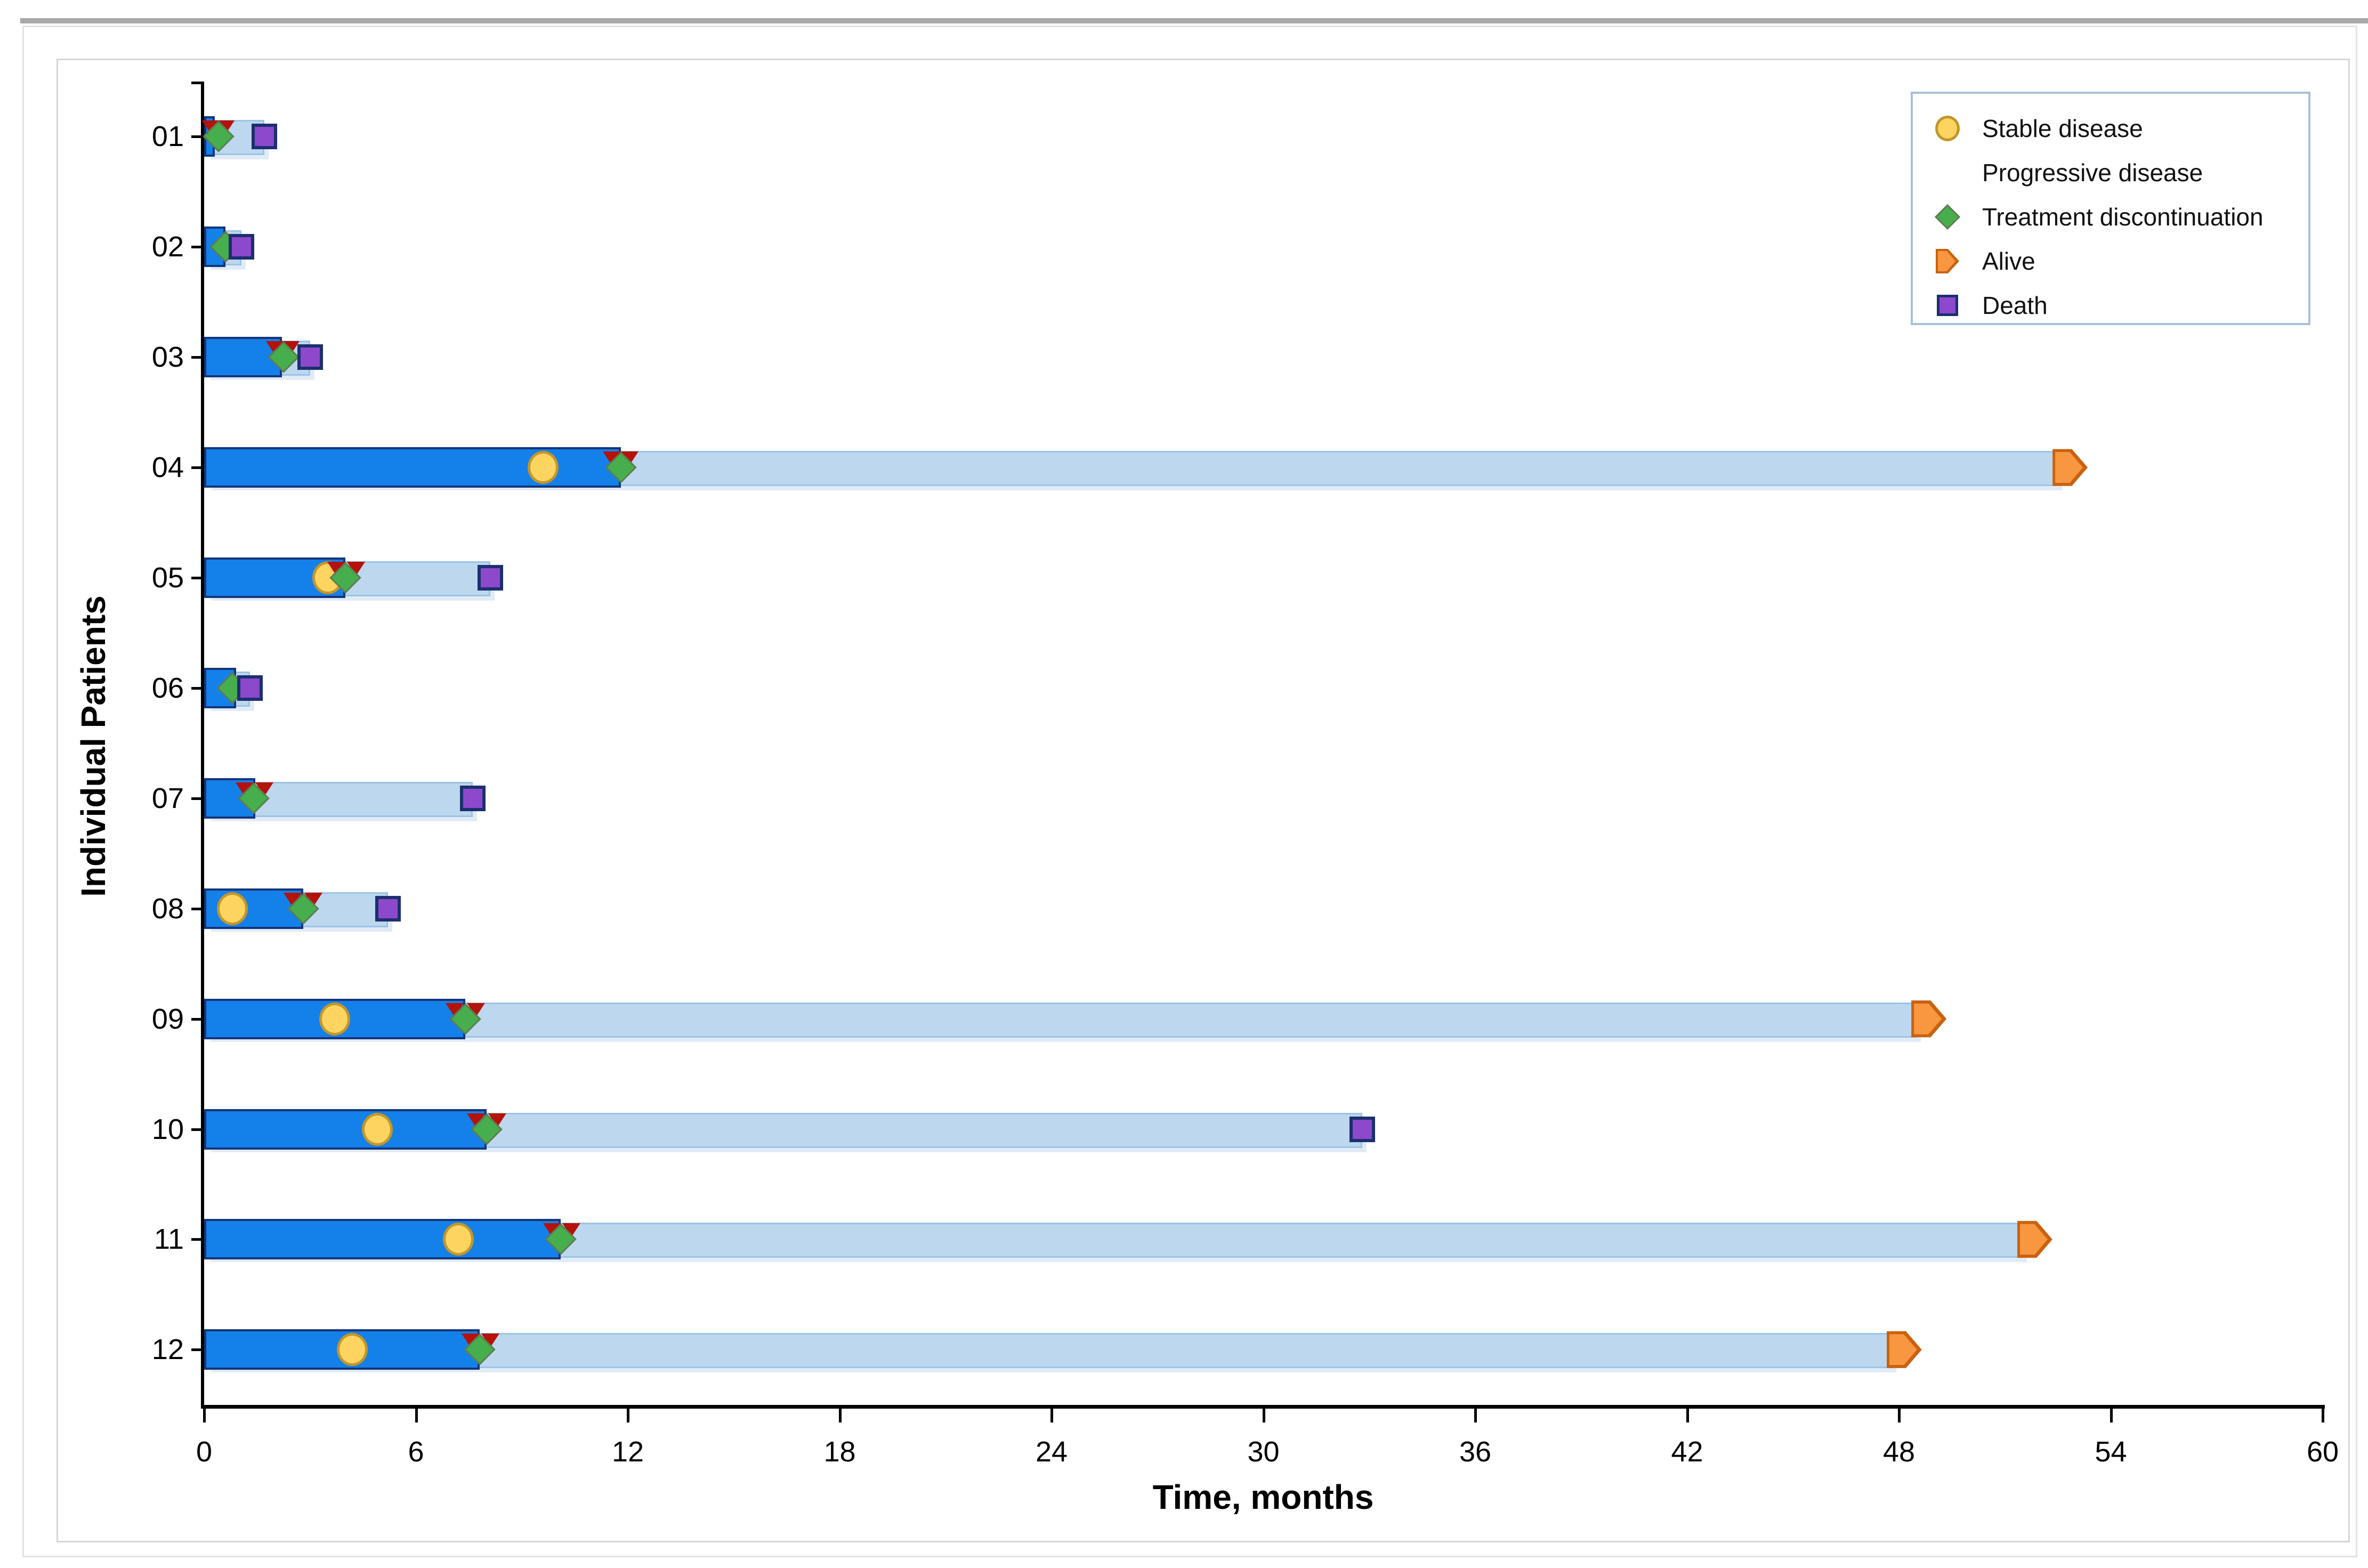  Describe the element at coordinates (1263, 1452) in the screenshot. I see `x-tick-label: 30` at that location.